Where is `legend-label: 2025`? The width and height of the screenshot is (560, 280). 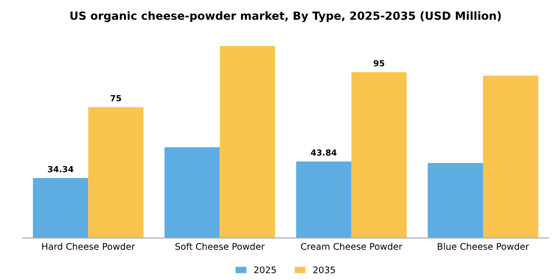
legend-label: 2025 is located at coordinates (265, 270).